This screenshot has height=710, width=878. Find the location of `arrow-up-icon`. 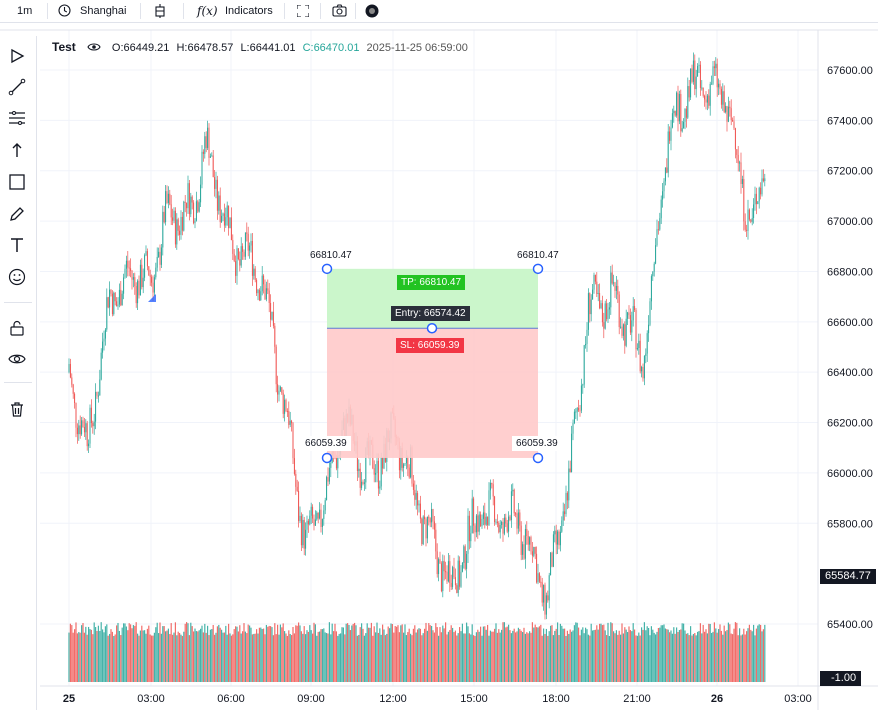

arrow-up-icon is located at coordinates (17, 150).